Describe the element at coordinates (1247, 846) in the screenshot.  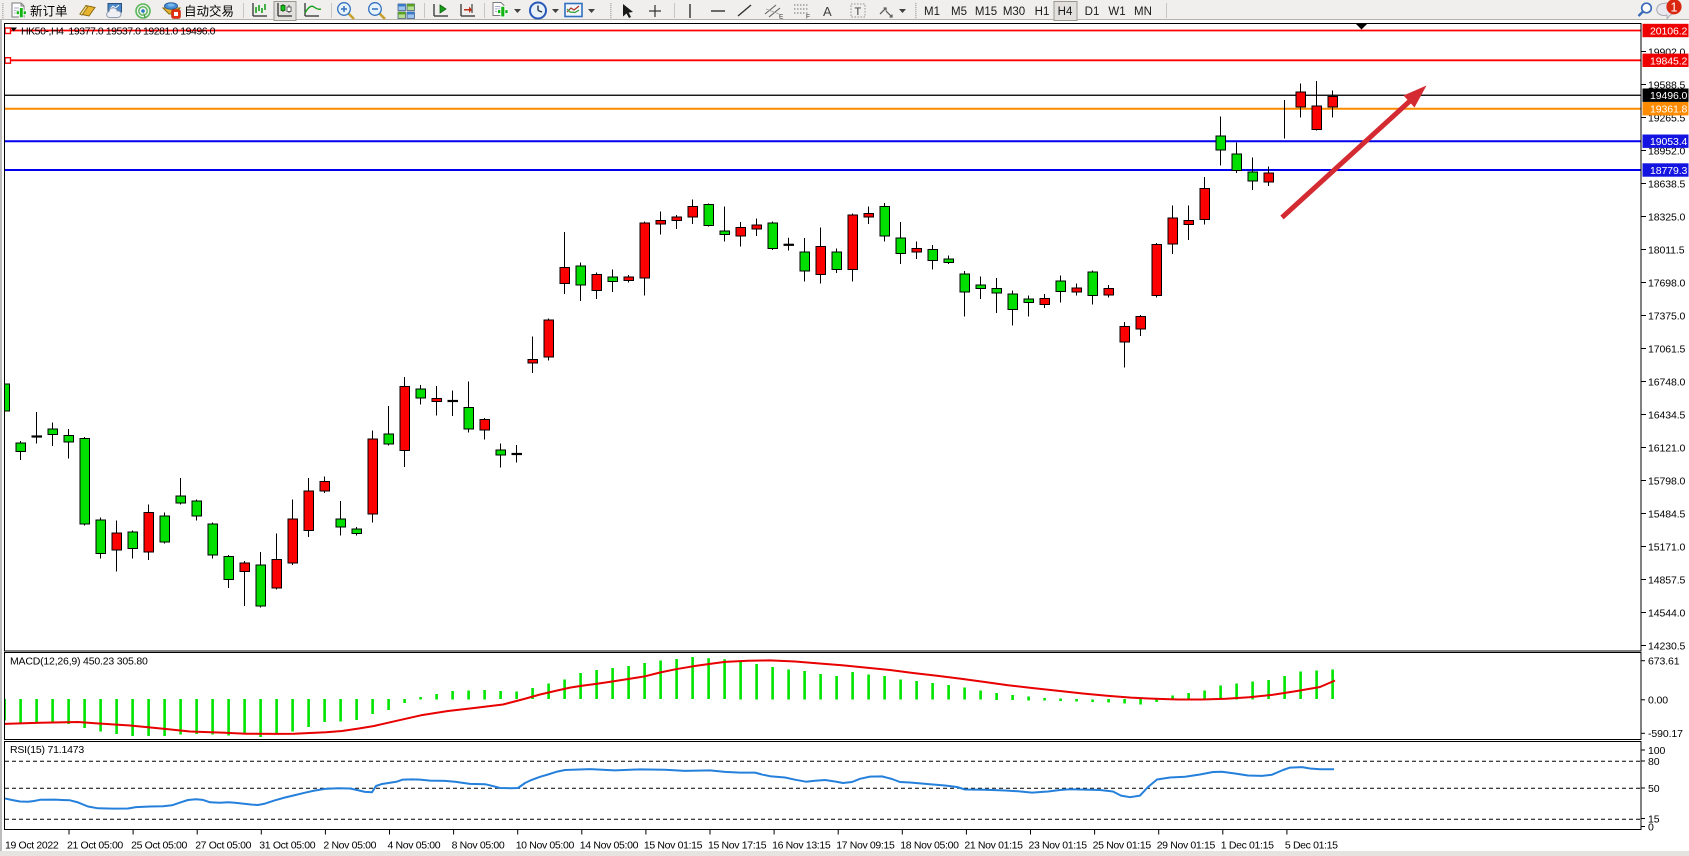
I see `svg-text: 1 Dec 01:15` at that location.